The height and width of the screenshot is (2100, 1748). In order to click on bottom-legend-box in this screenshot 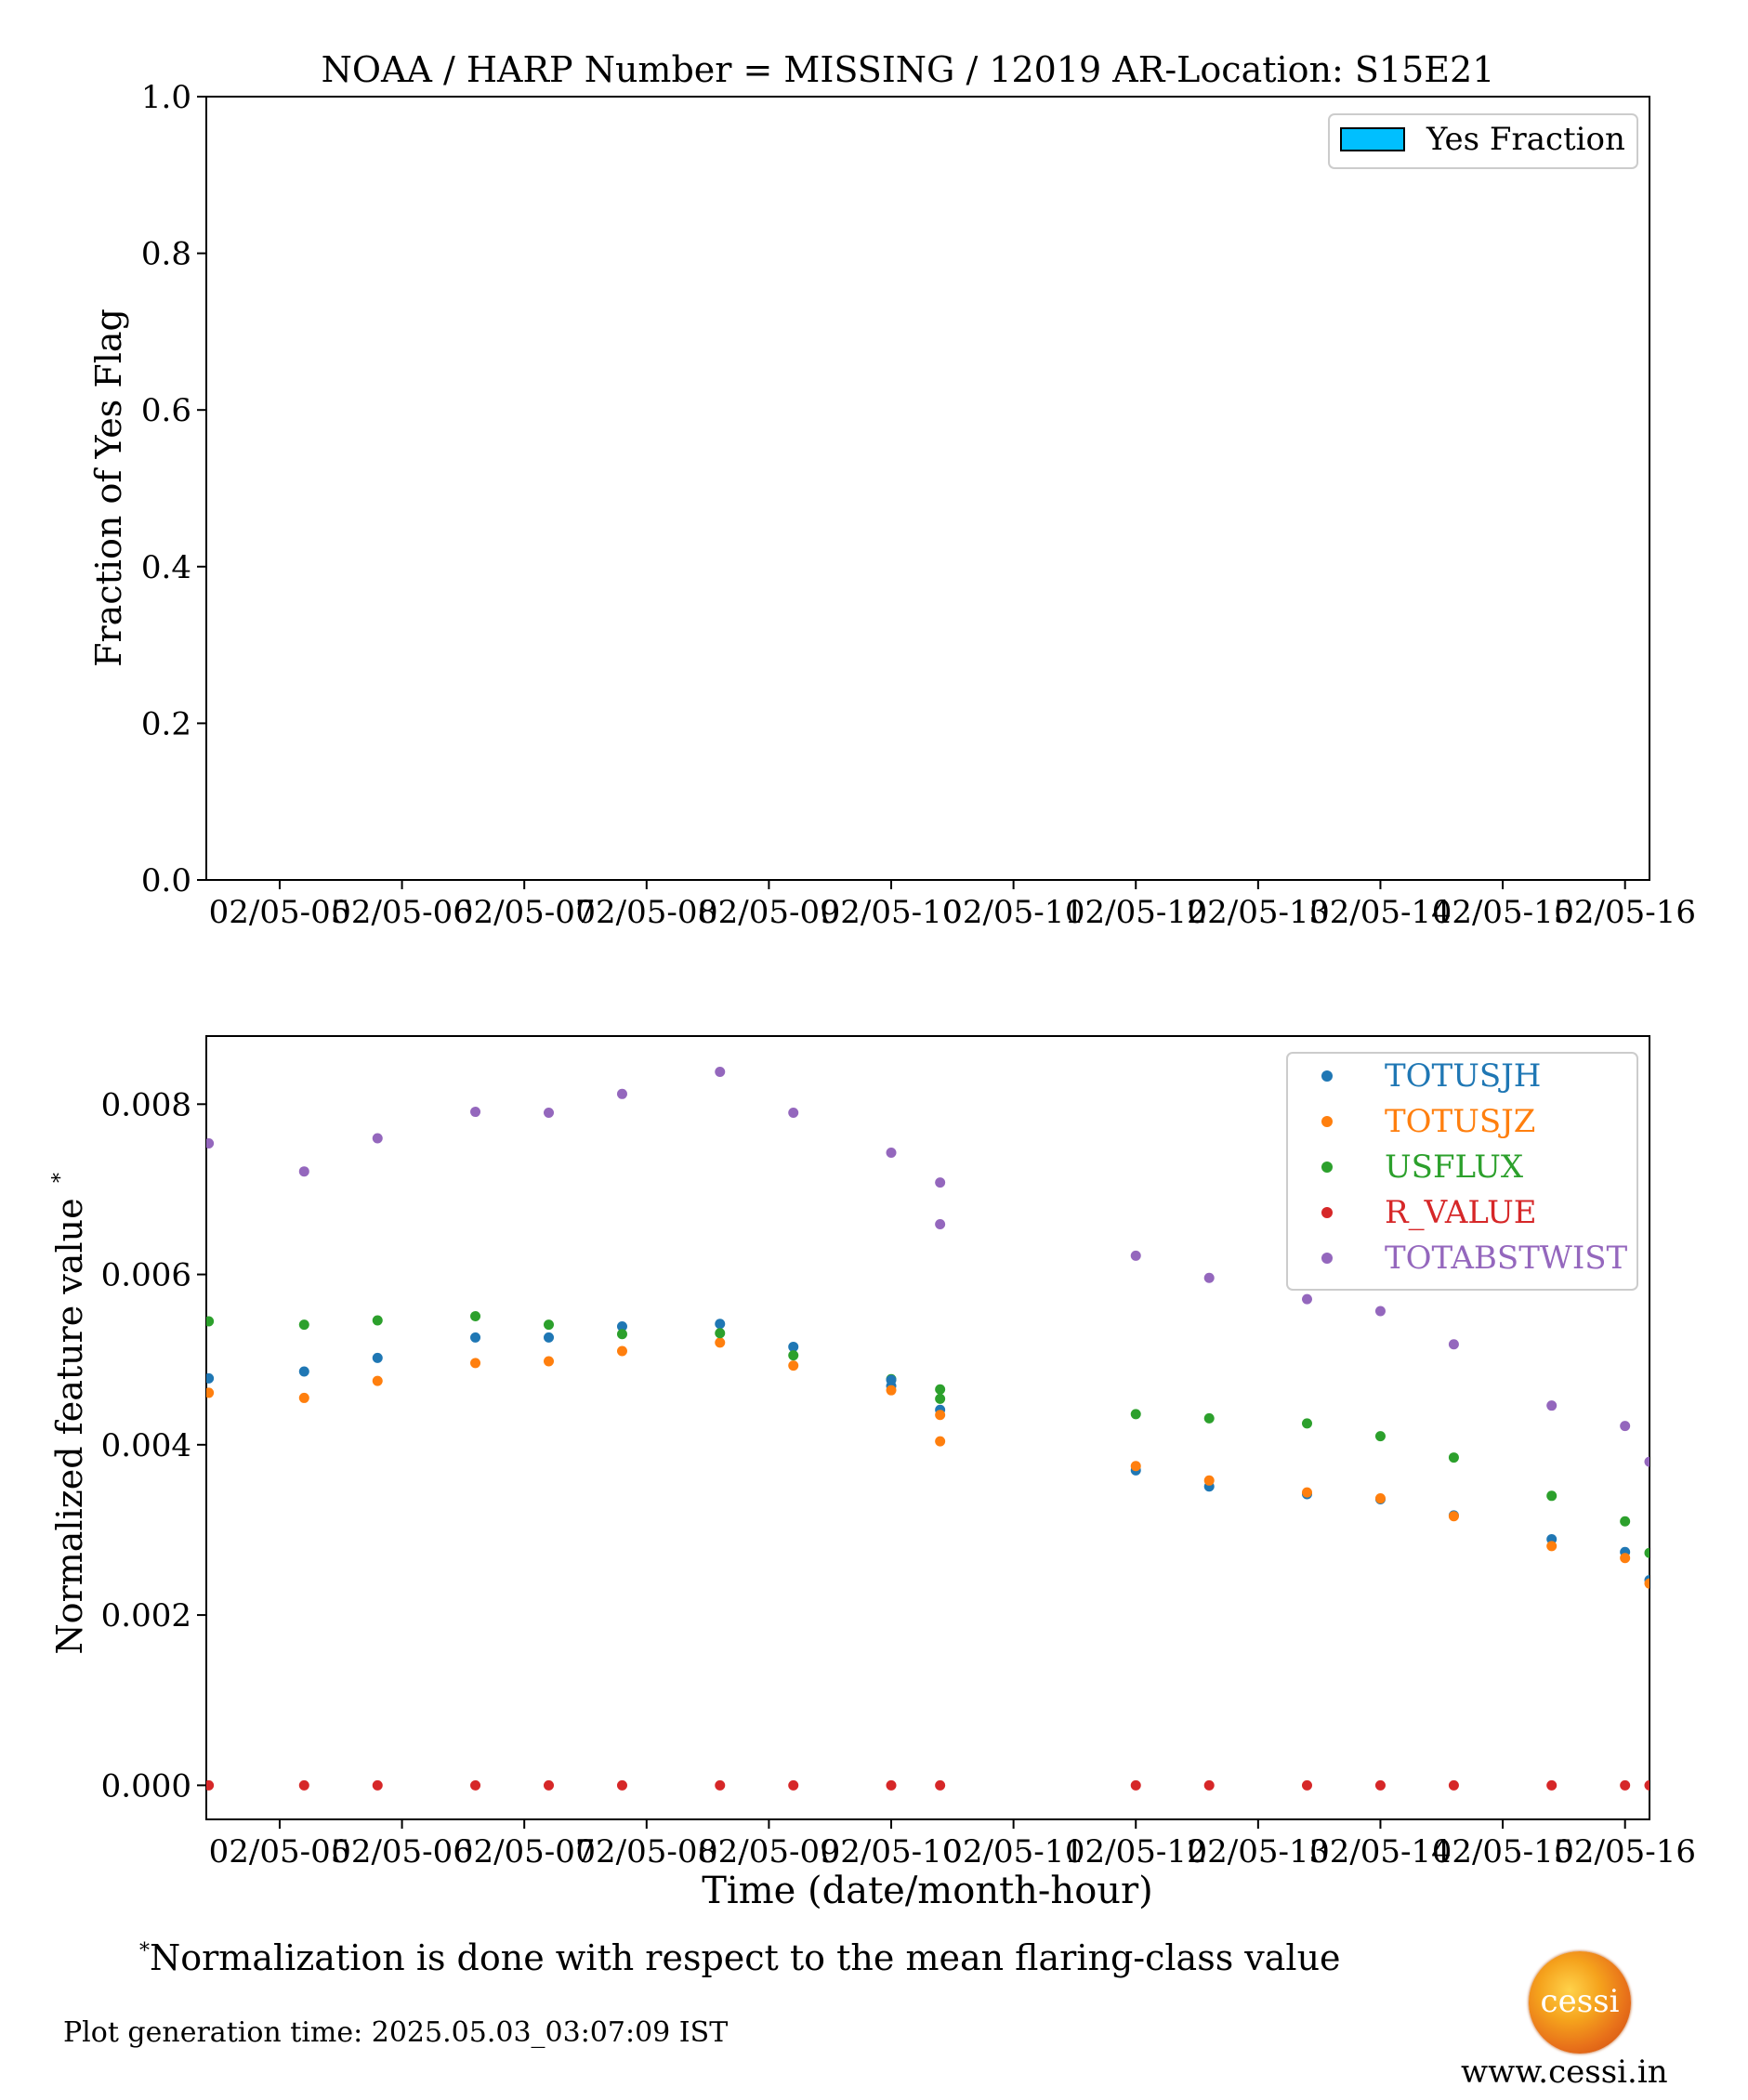, I will do `click(1462, 1171)`.